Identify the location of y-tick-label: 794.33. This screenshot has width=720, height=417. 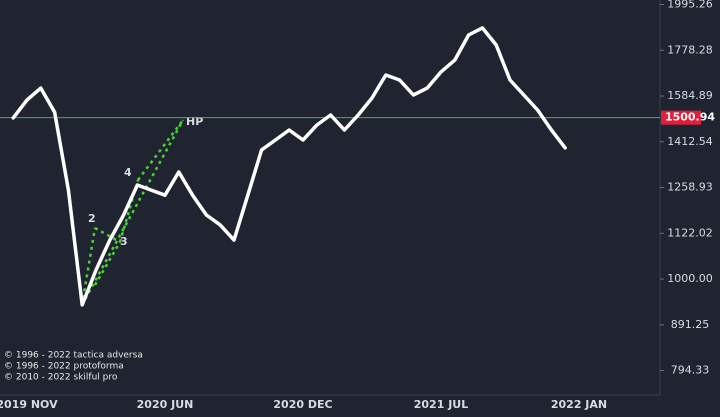
(690, 370).